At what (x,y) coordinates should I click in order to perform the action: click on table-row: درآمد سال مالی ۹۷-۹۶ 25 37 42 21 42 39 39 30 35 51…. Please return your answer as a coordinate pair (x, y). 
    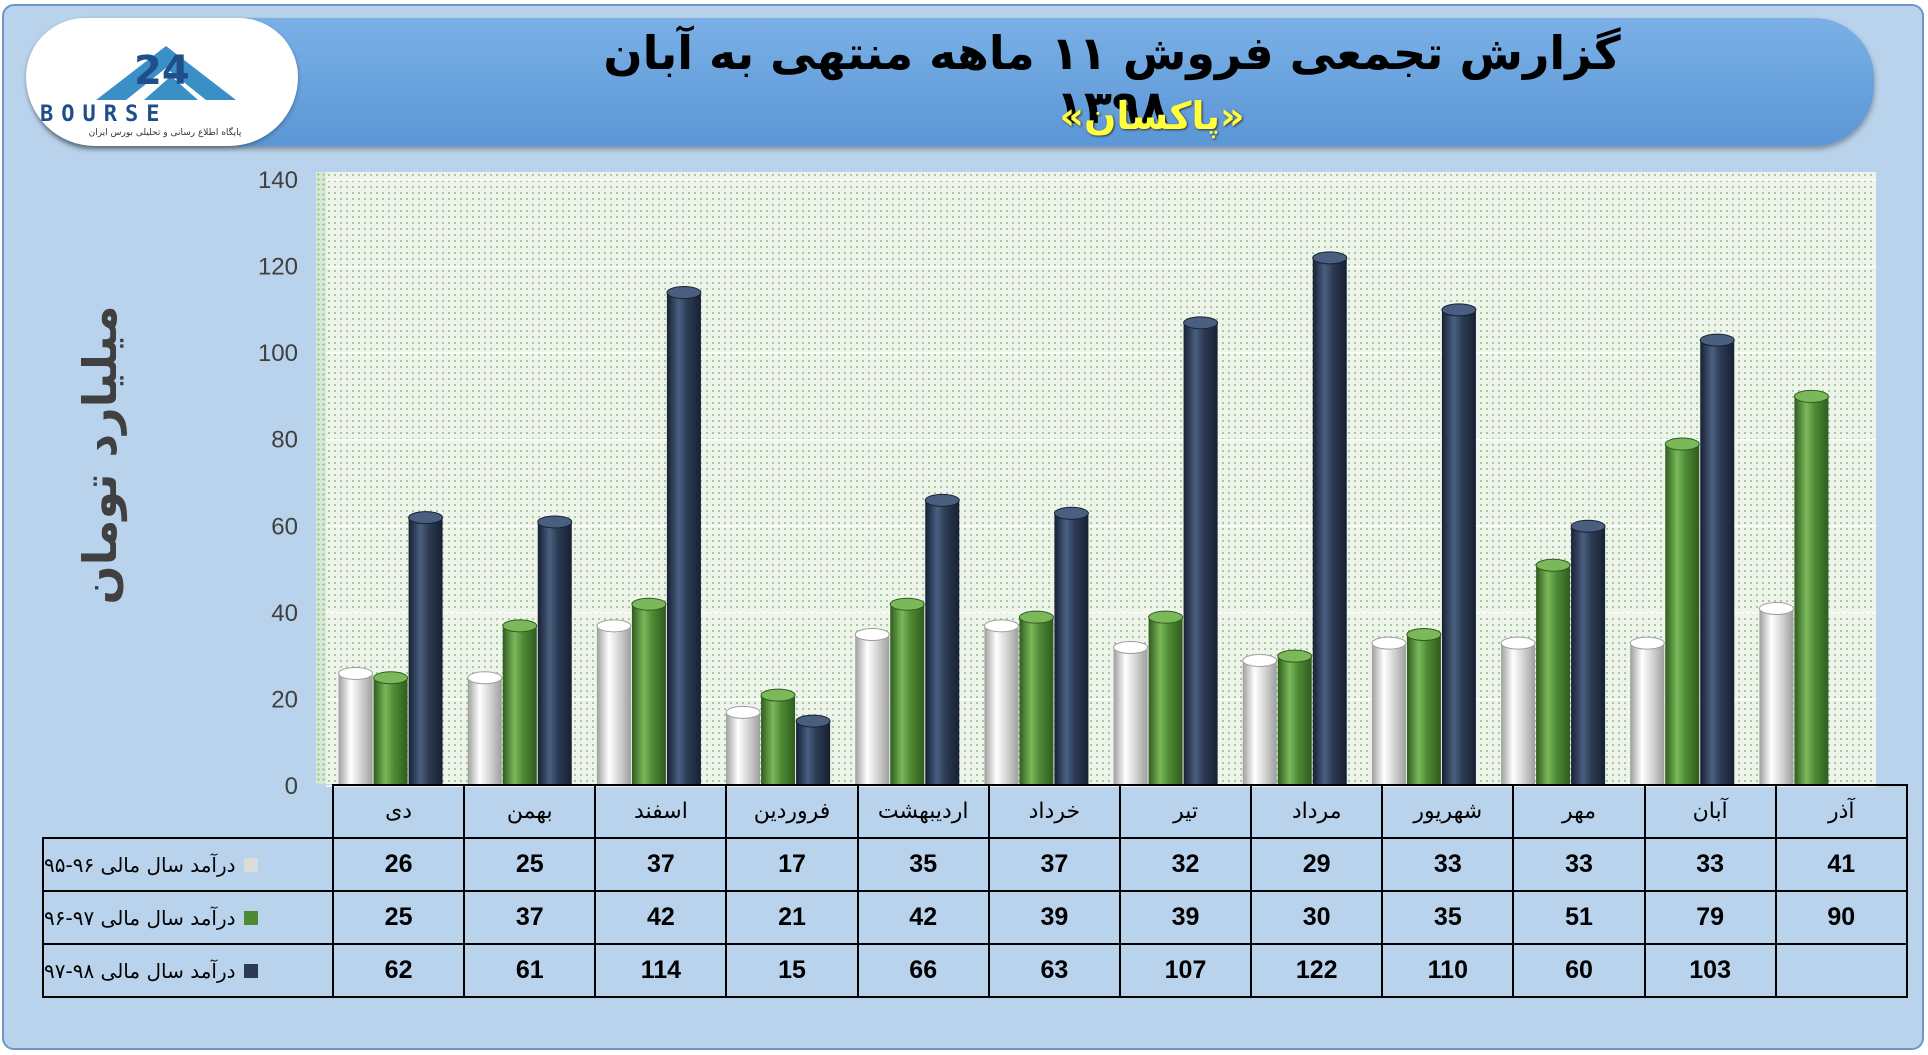
    Looking at the image, I should click on (975, 917).